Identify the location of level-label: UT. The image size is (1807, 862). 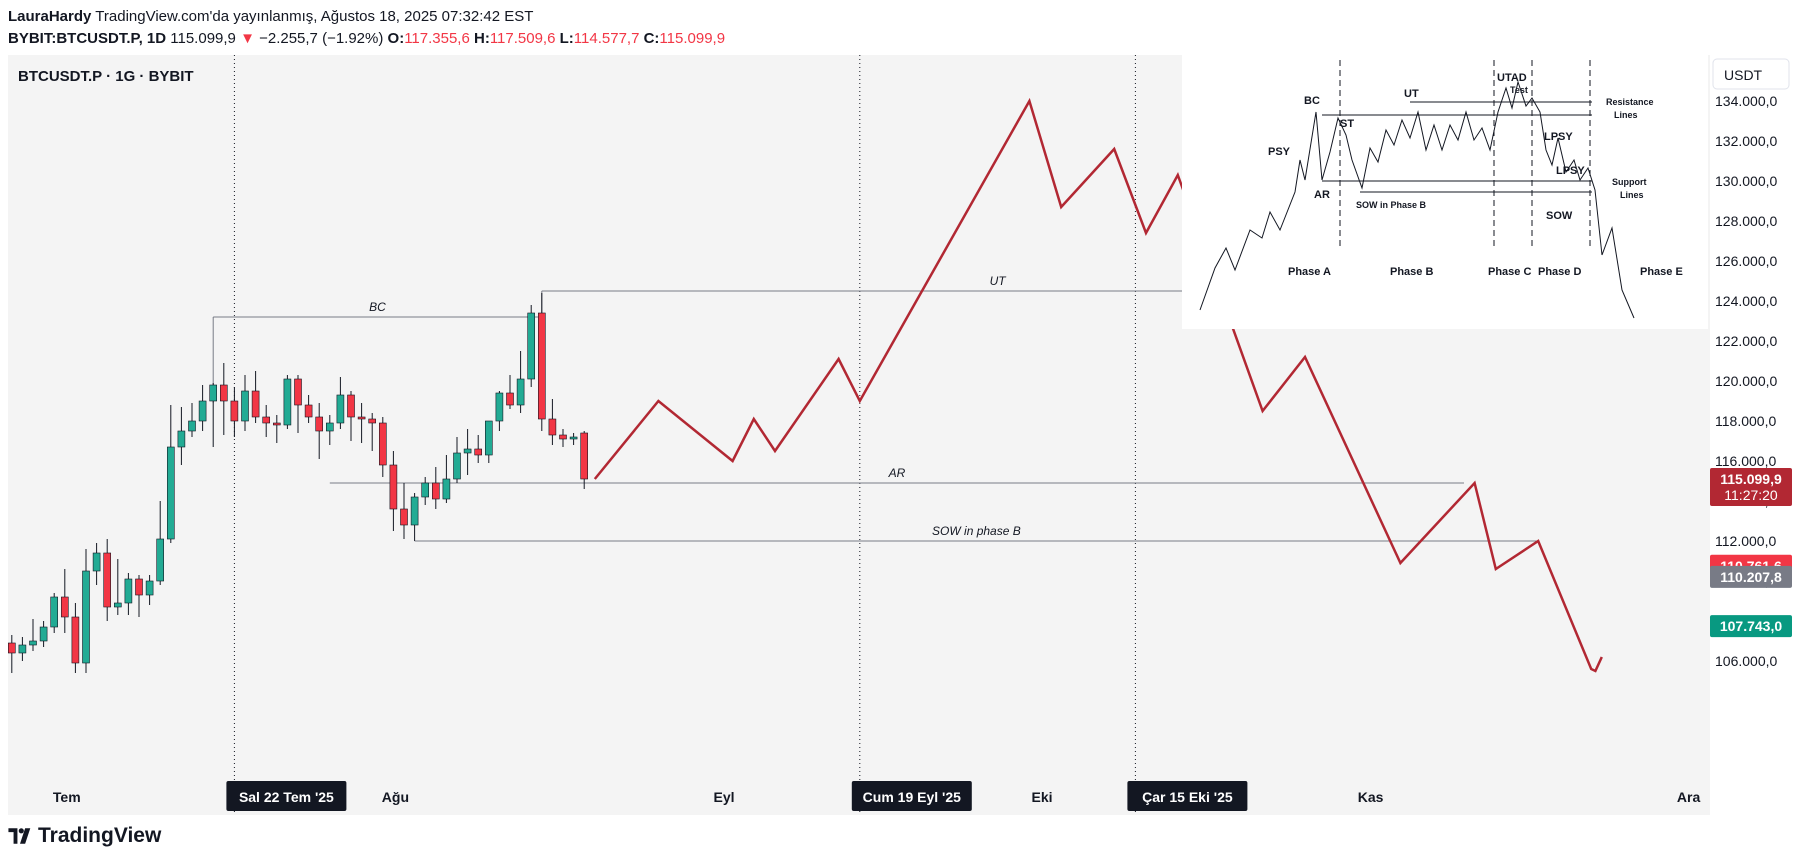
(999, 281).